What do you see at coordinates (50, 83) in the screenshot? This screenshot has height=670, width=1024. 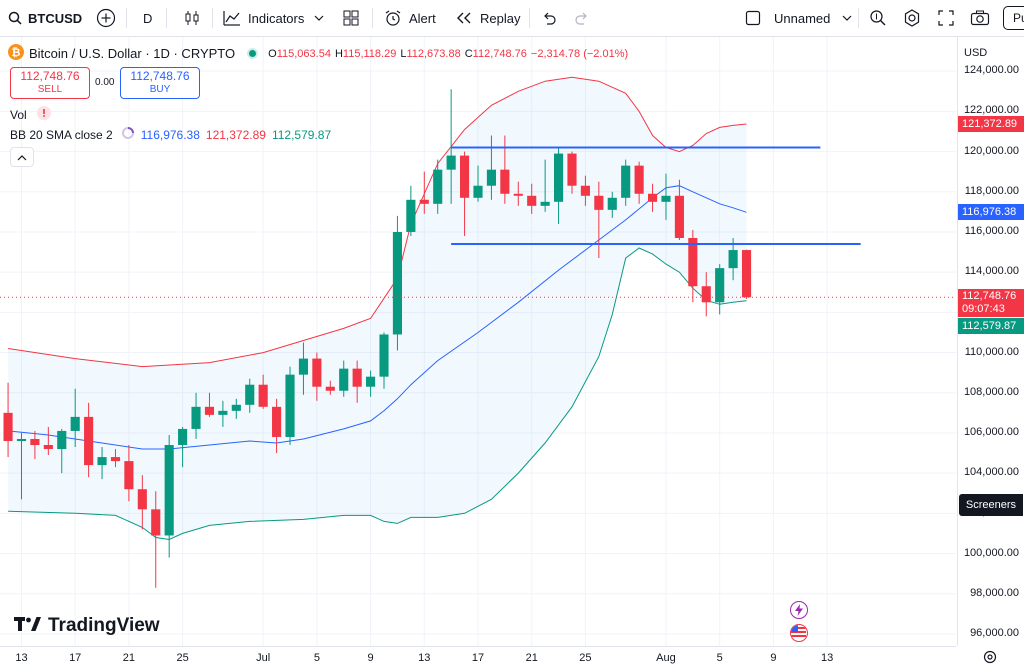 I see `sell-button: 112,748.76 SELL` at bounding box center [50, 83].